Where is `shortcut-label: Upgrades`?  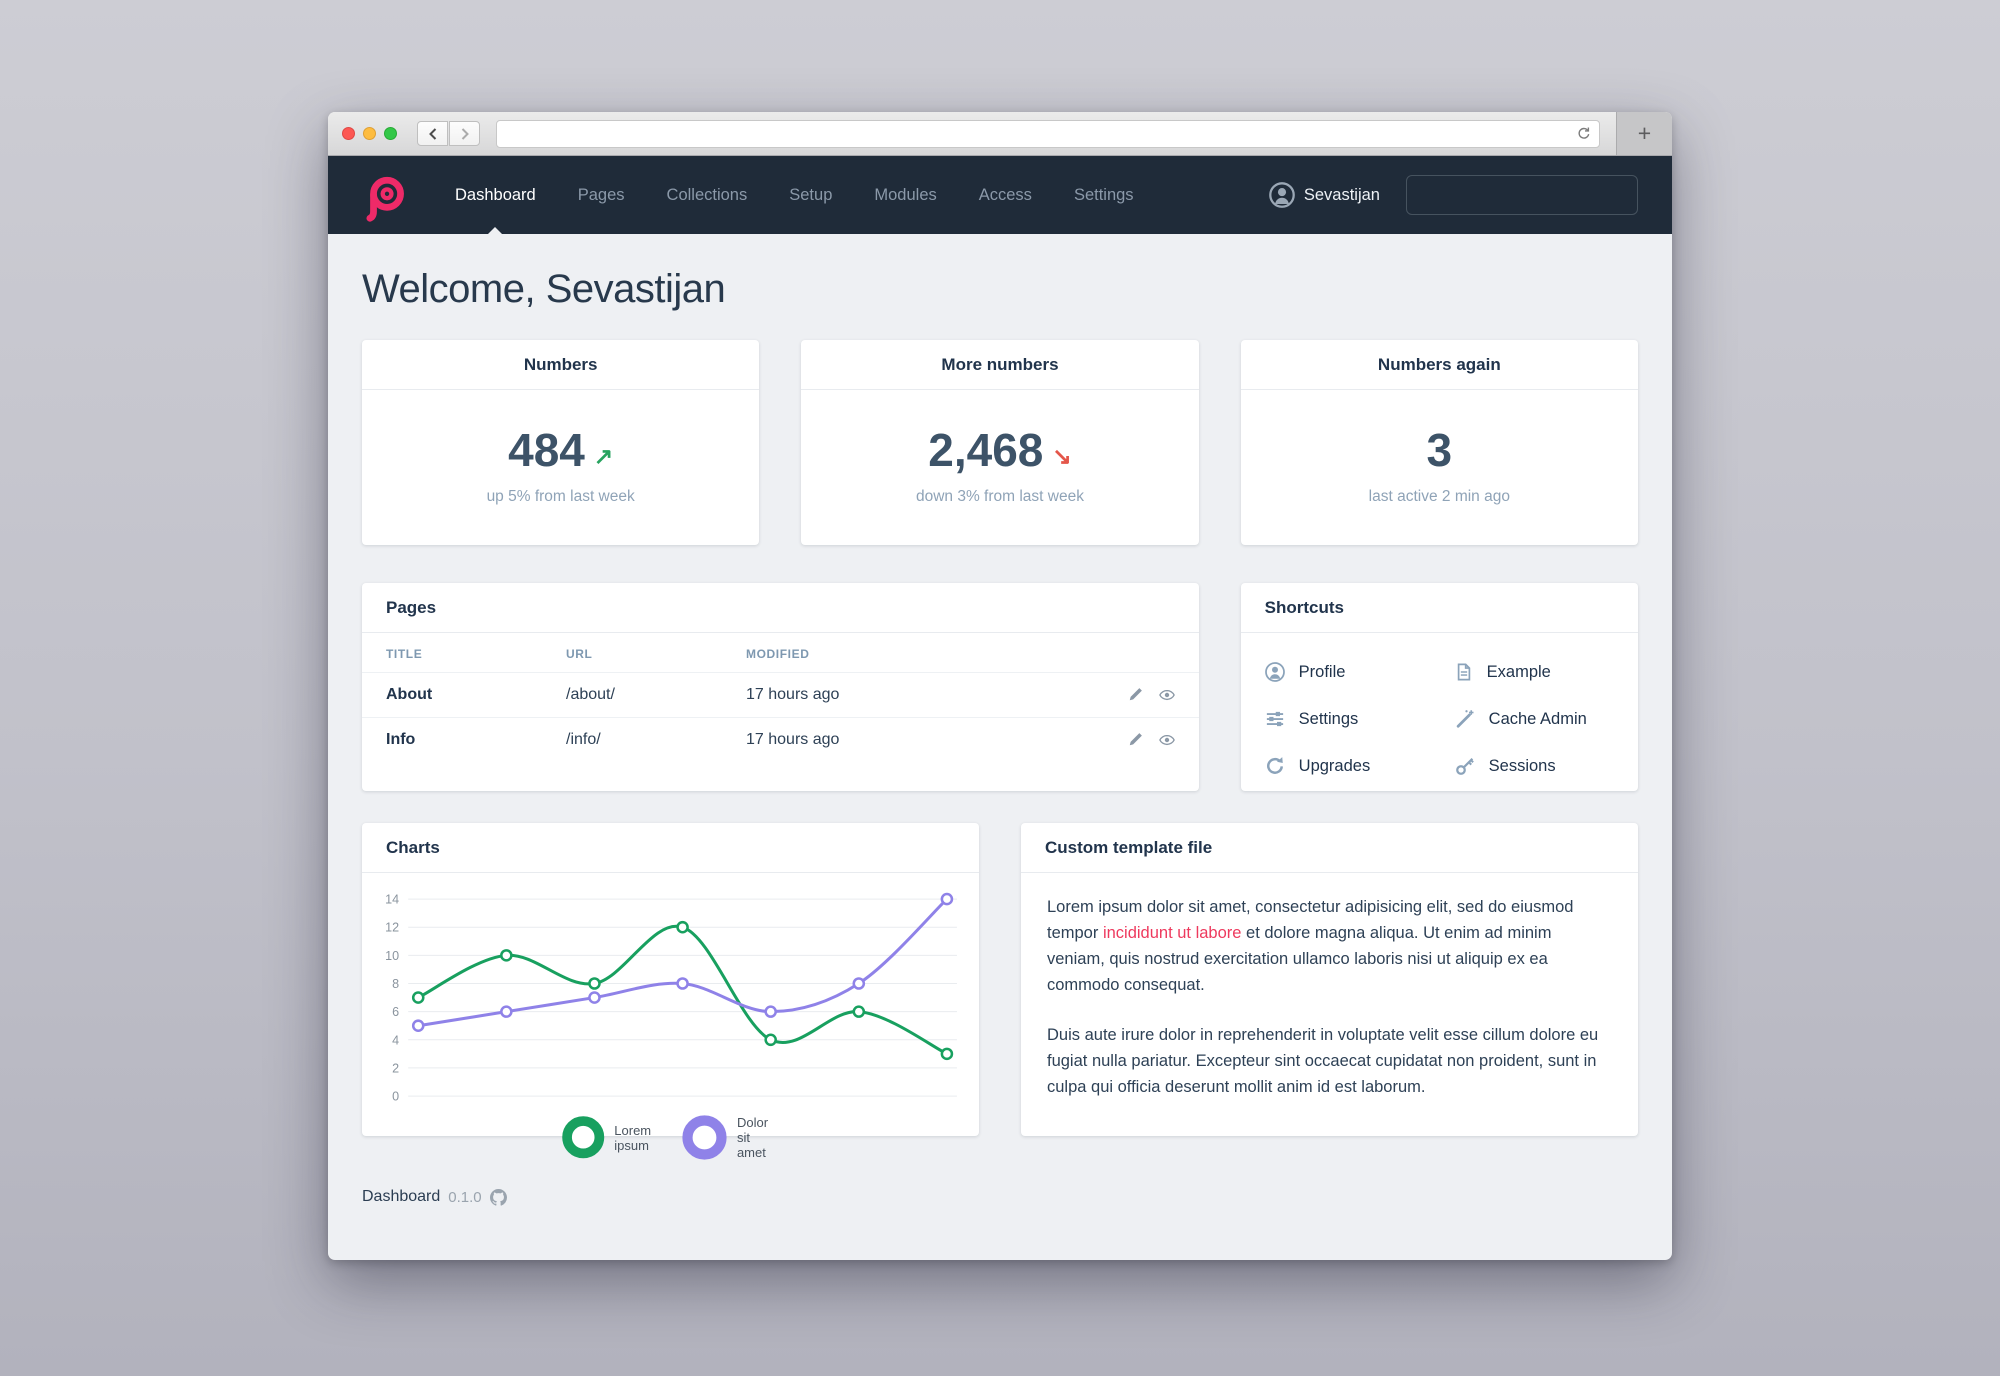
shortcut-label: Upgrades is located at coordinates (1334, 765).